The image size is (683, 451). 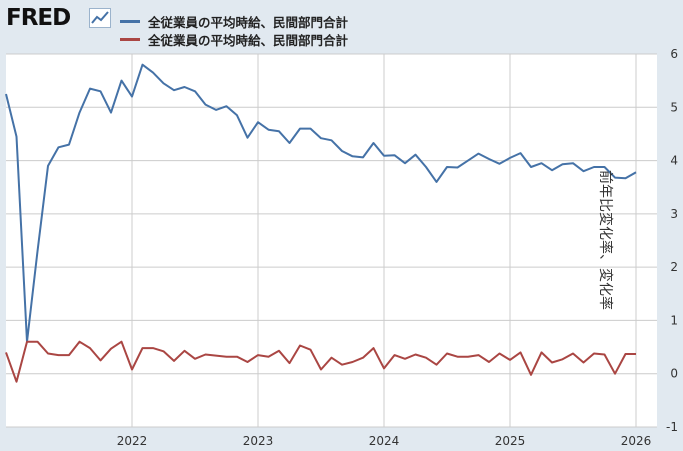 I want to click on fred-logo: FRED, so click(x=38, y=18).